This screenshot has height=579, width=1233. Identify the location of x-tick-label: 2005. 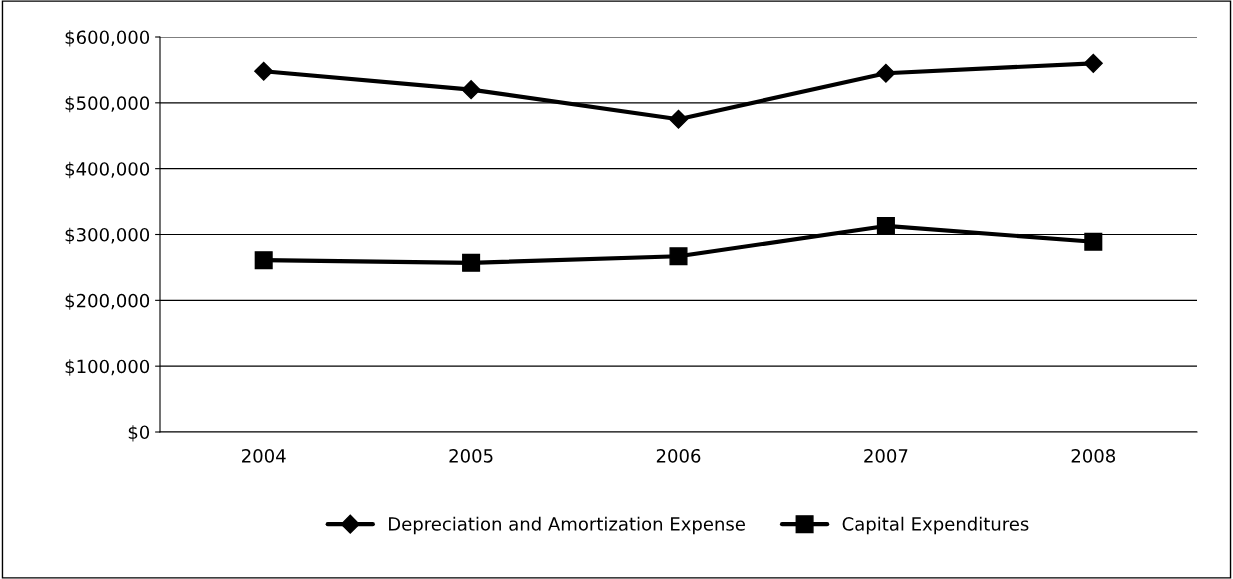
(471, 455).